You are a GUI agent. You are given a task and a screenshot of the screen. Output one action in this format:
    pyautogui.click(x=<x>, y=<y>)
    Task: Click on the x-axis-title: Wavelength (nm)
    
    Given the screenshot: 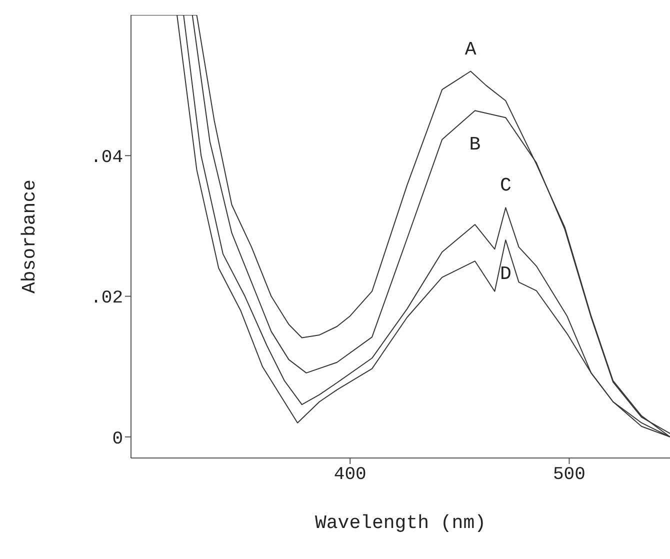 What is the action you would take?
    pyautogui.click(x=400, y=523)
    